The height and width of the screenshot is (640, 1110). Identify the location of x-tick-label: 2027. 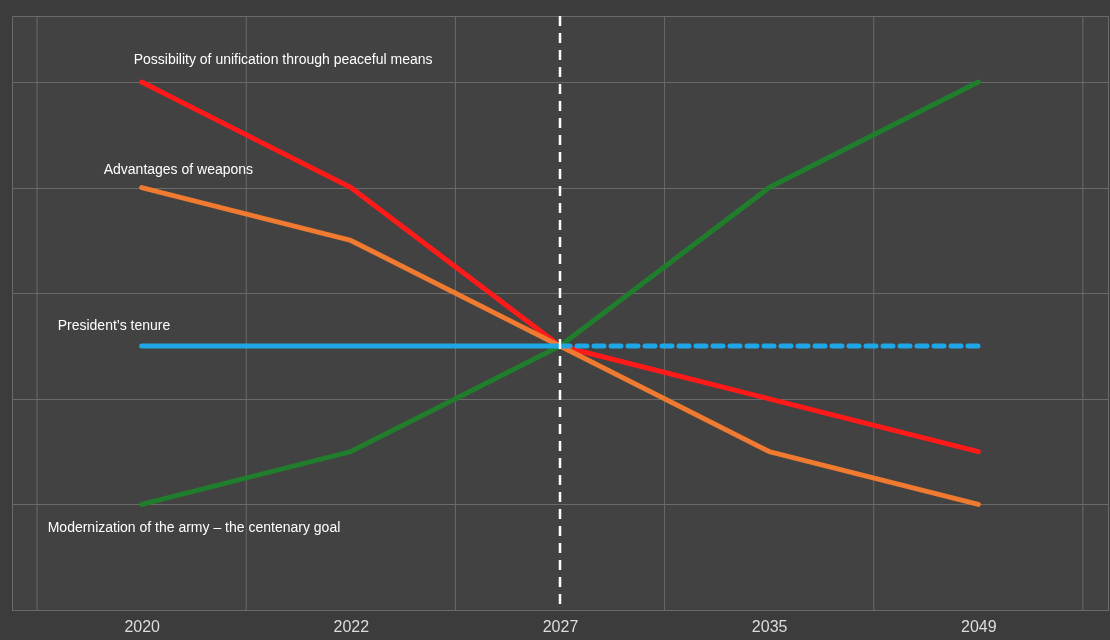
(560, 626).